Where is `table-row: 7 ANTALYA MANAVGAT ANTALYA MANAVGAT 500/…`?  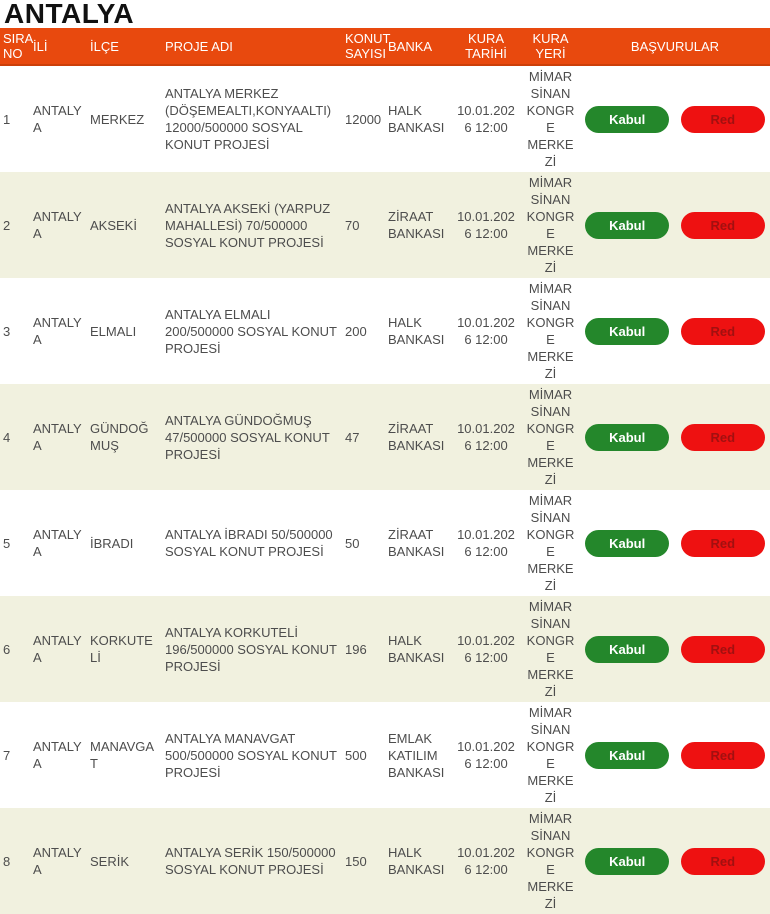
table-row: 7 ANTALYA MANAVGAT ANTALYA MANAVGAT 500/… is located at coordinates (385, 755).